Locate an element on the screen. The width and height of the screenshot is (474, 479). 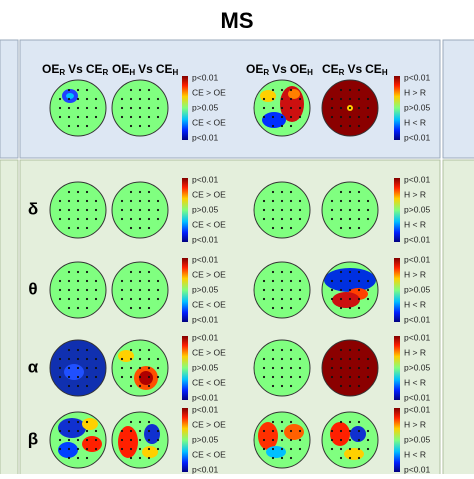
panel-edge is located at coordinates (458, 319).